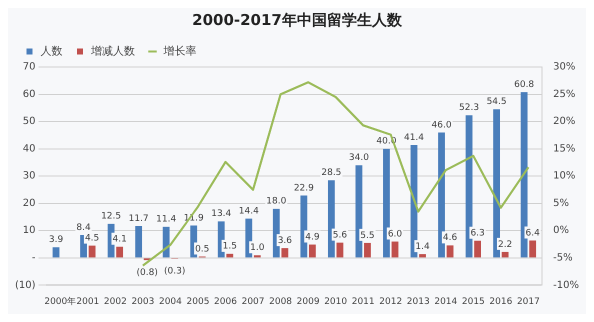  What do you see at coordinates (446, 301) in the screenshot?
I see `x-tick-label: 2014` at bounding box center [446, 301].